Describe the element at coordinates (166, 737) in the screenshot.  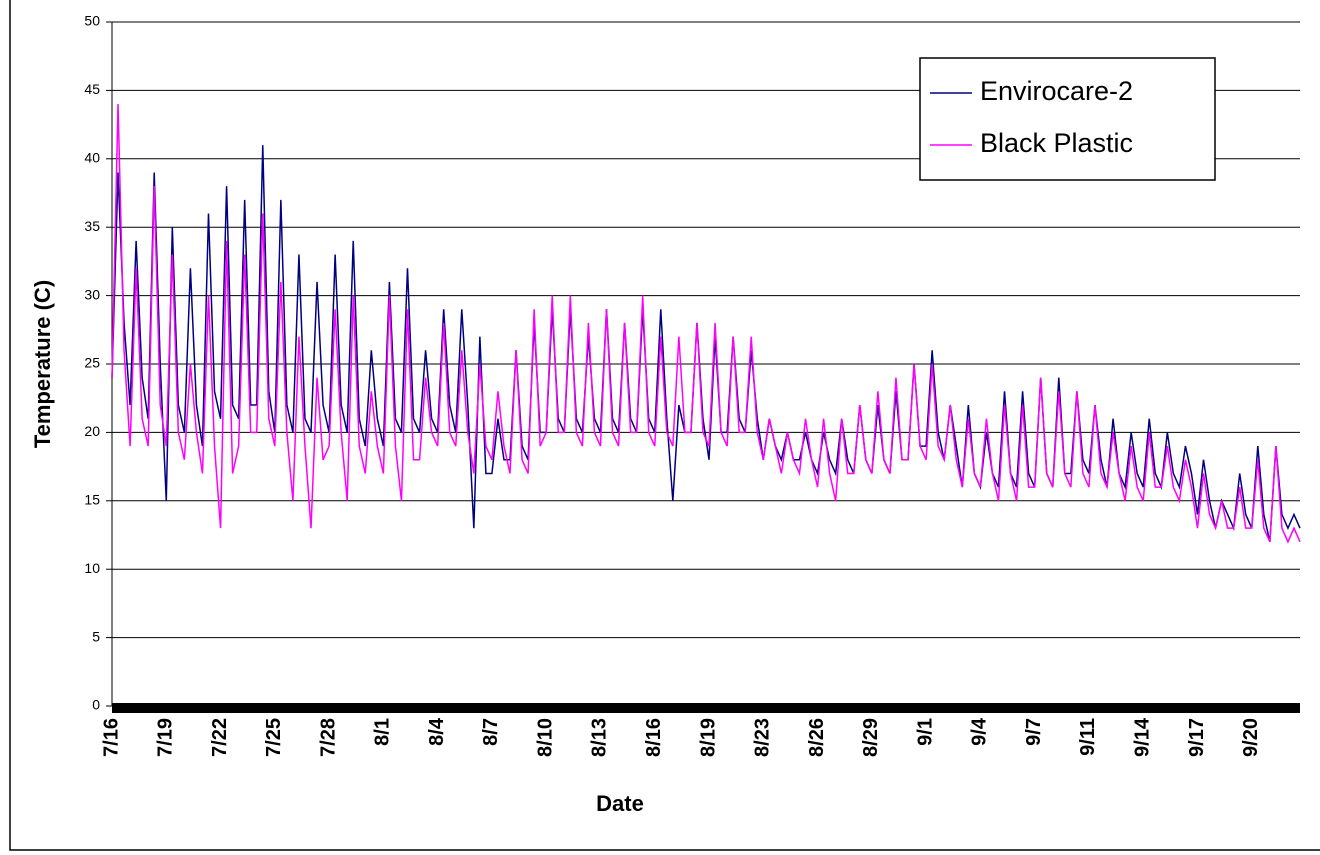
I see `x-tick-label: 7/19` at that location.